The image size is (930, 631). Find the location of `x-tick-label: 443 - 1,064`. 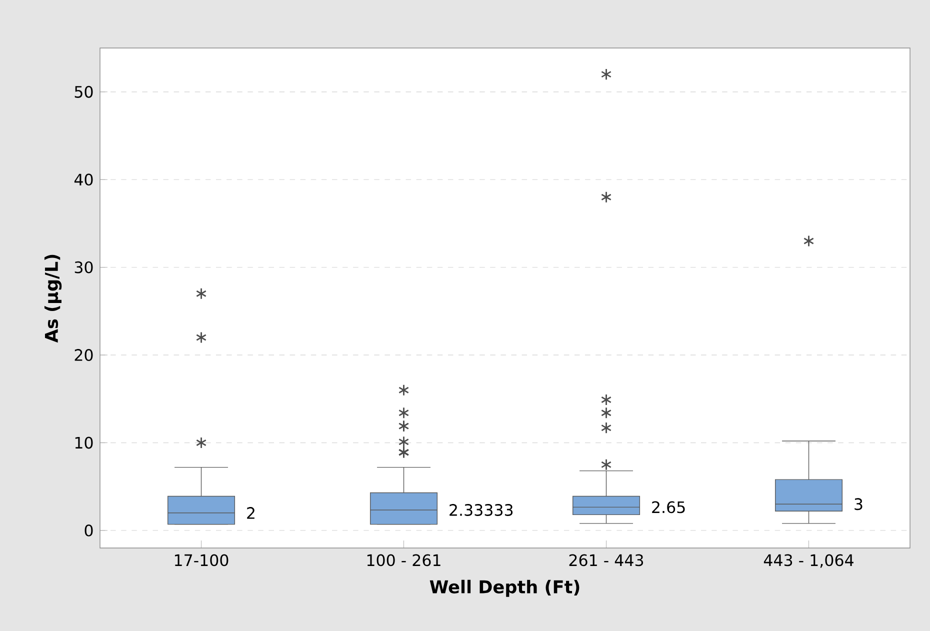

x-tick-label: 443 - 1,064 is located at coordinates (809, 561).